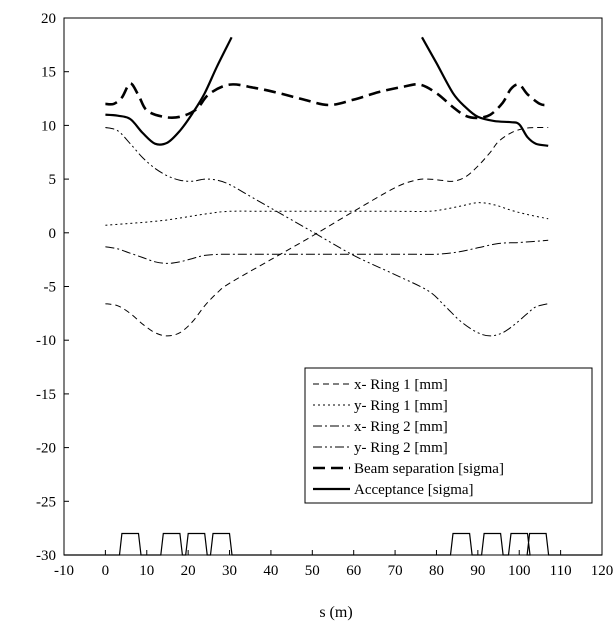  What do you see at coordinates (48, 126) in the screenshot?
I see `y-tick-label: 10` at bounding box center [48, 126].